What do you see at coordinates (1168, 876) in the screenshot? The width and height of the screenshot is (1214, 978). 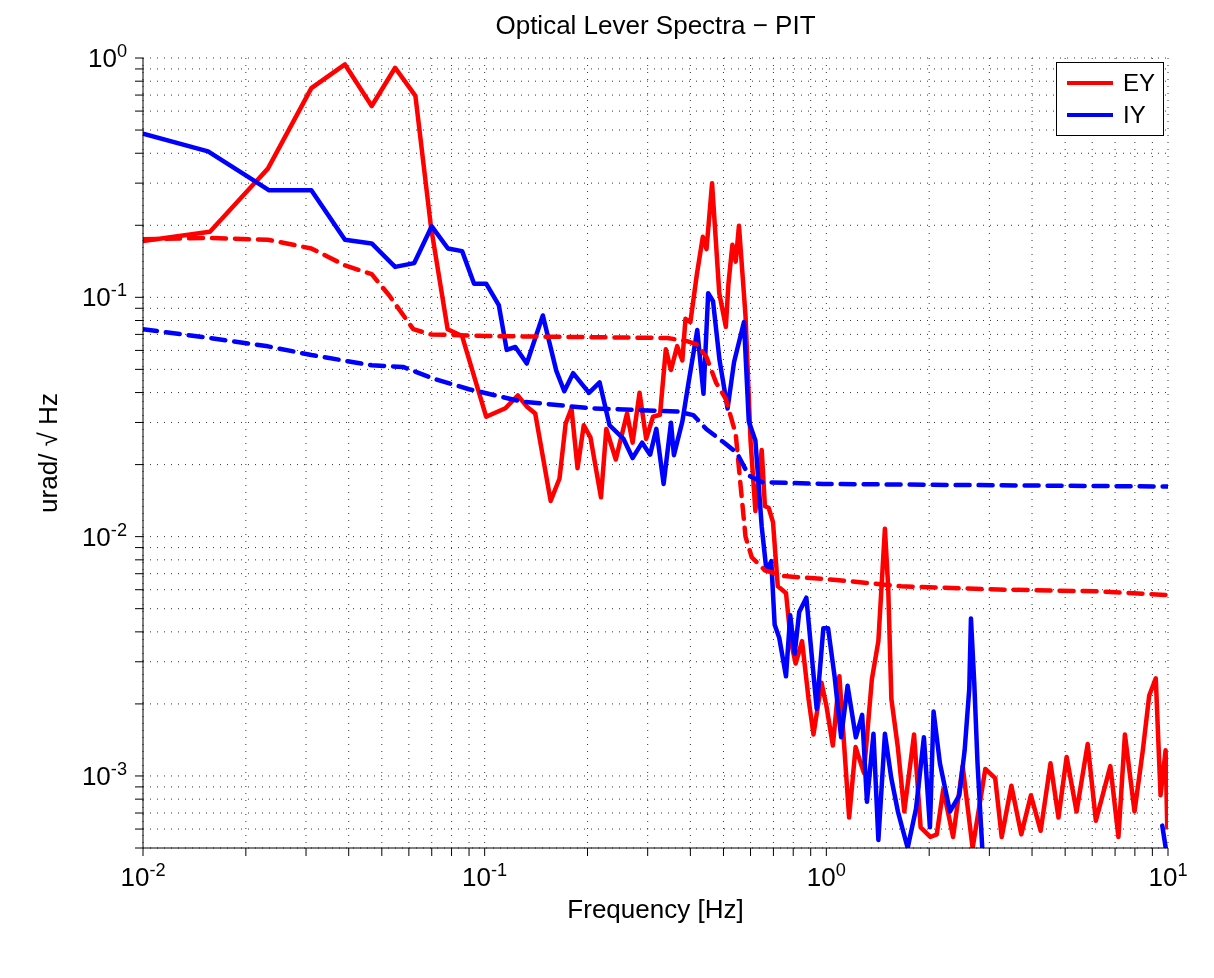 I see `x-tick-label: 10$^{1}$` at bounding box center [1168, 876].